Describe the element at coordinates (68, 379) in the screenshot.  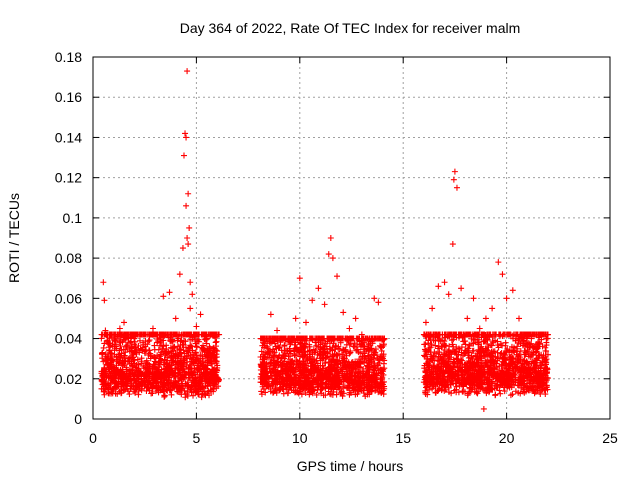
I see `y-tick-label: 0.02` at that location.